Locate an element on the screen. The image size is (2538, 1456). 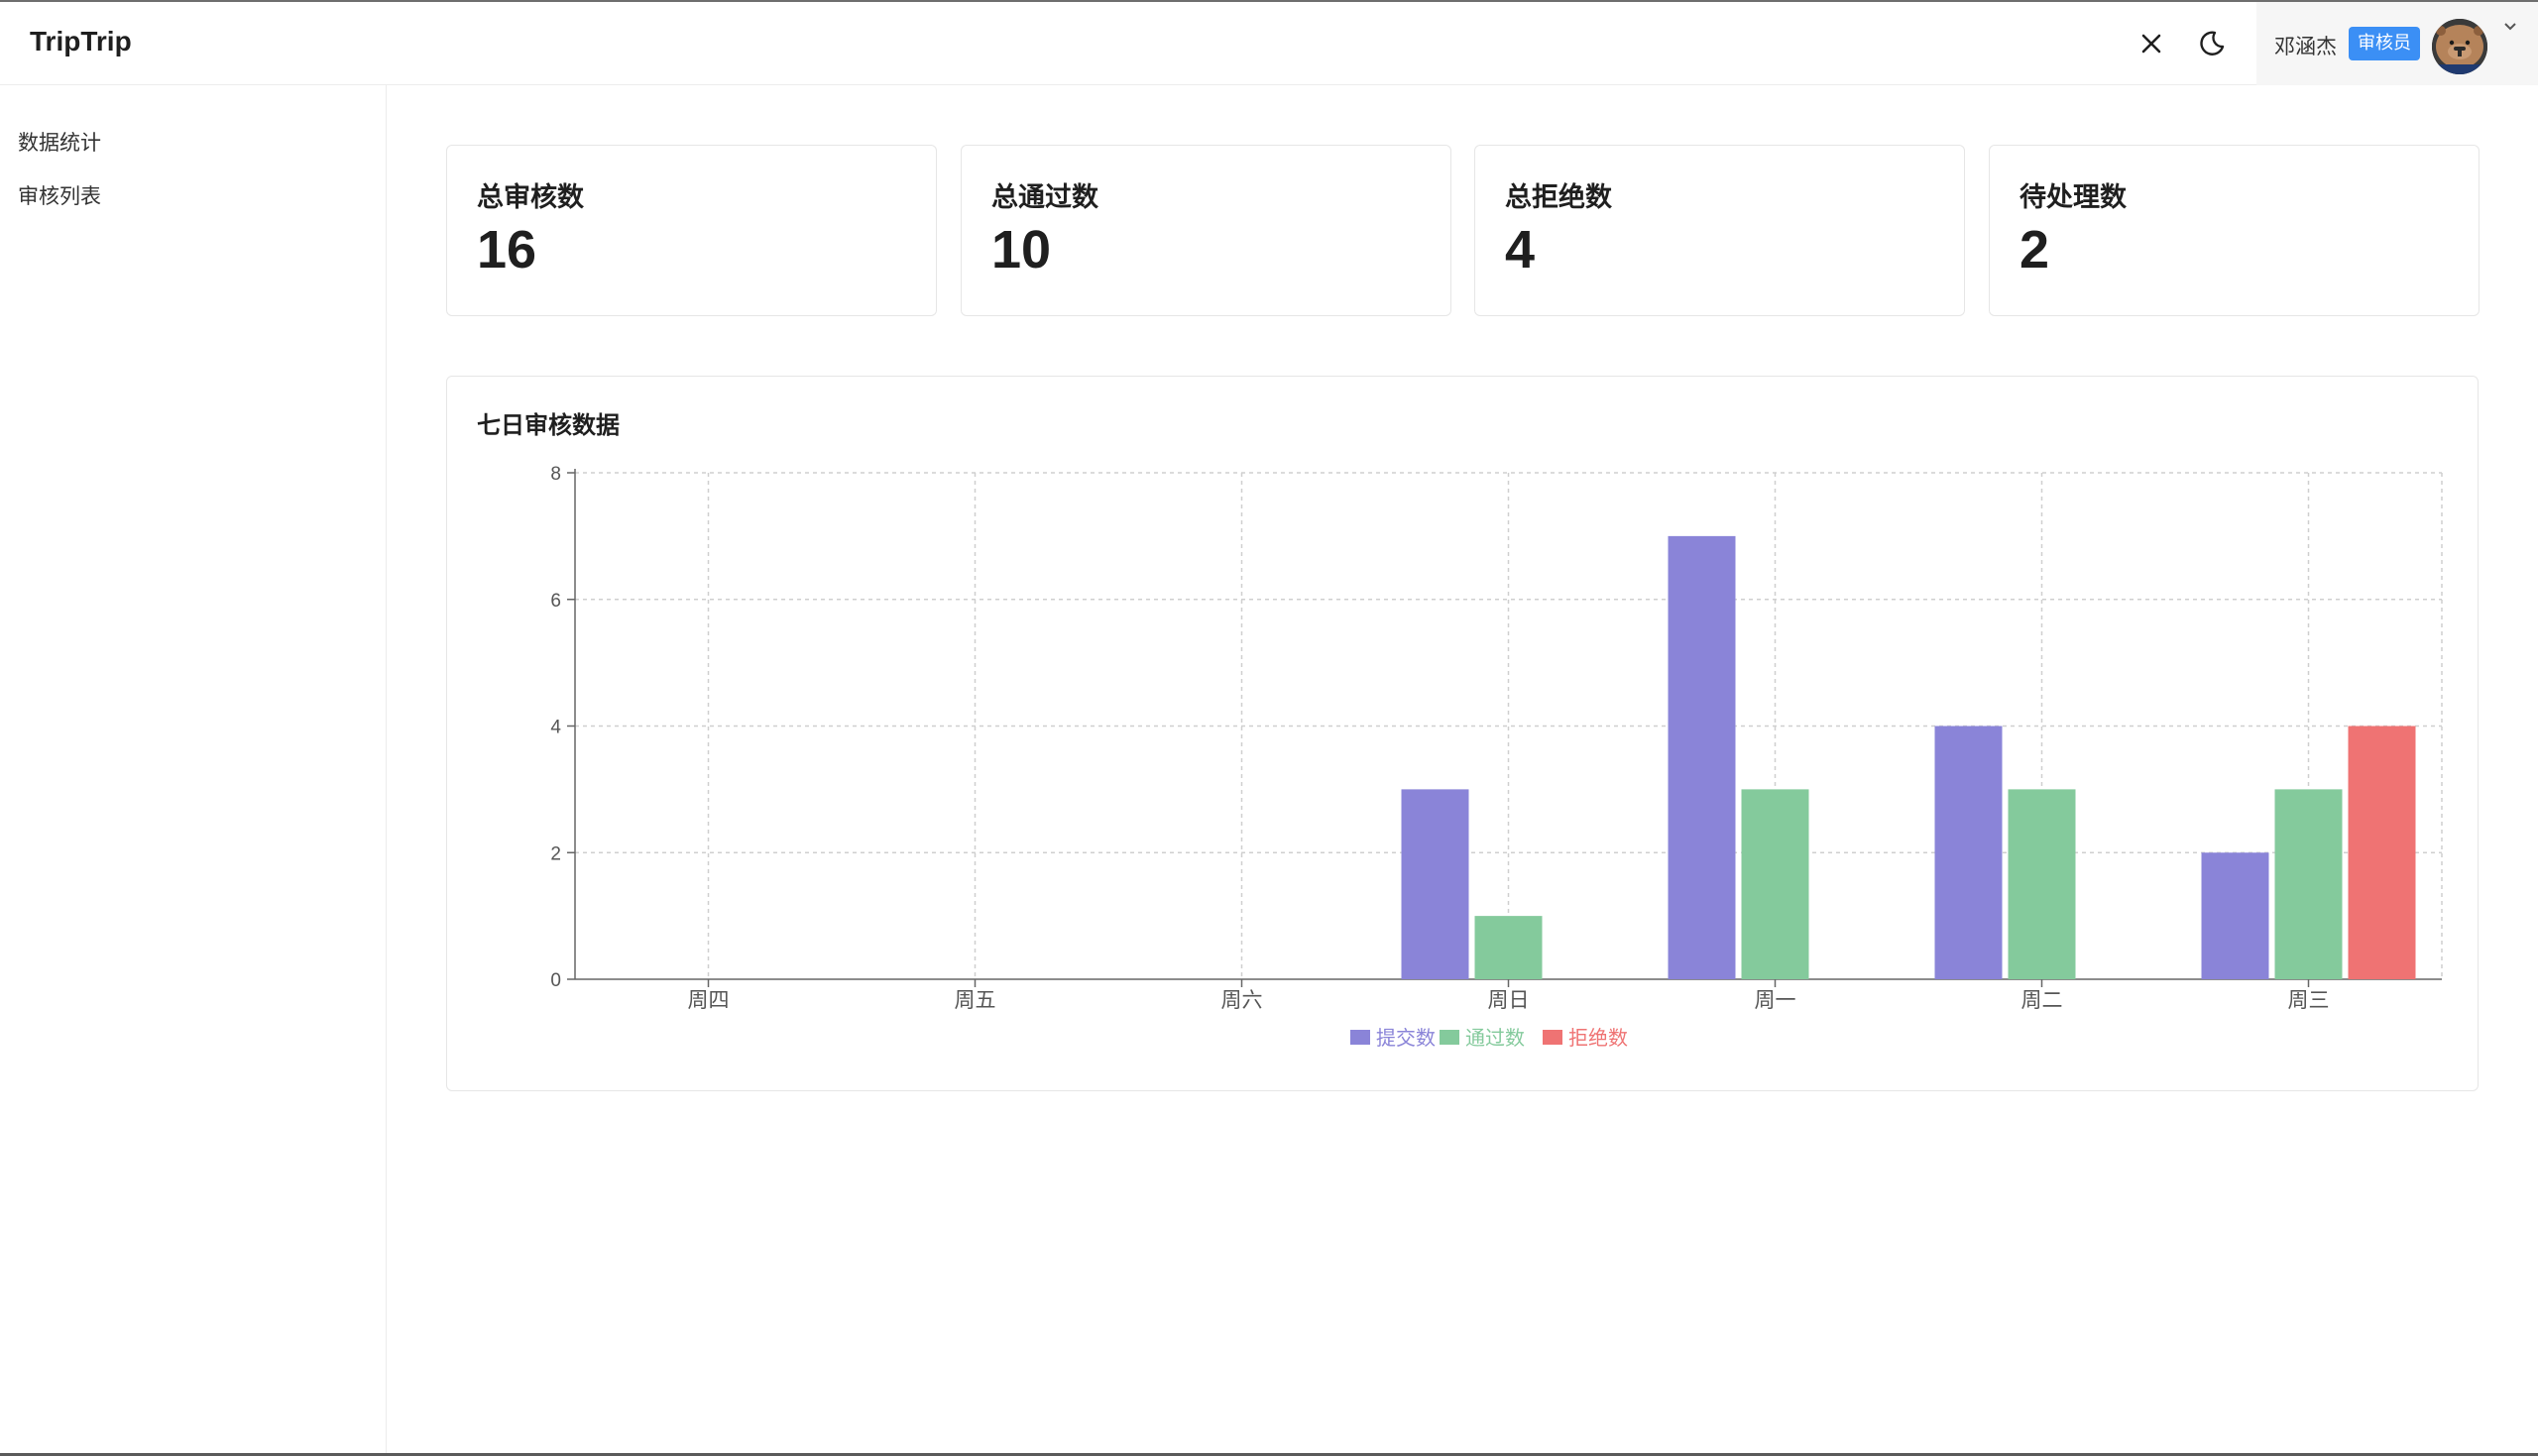
stat-label: 总通过数 is located at coordinates (1044, 197).